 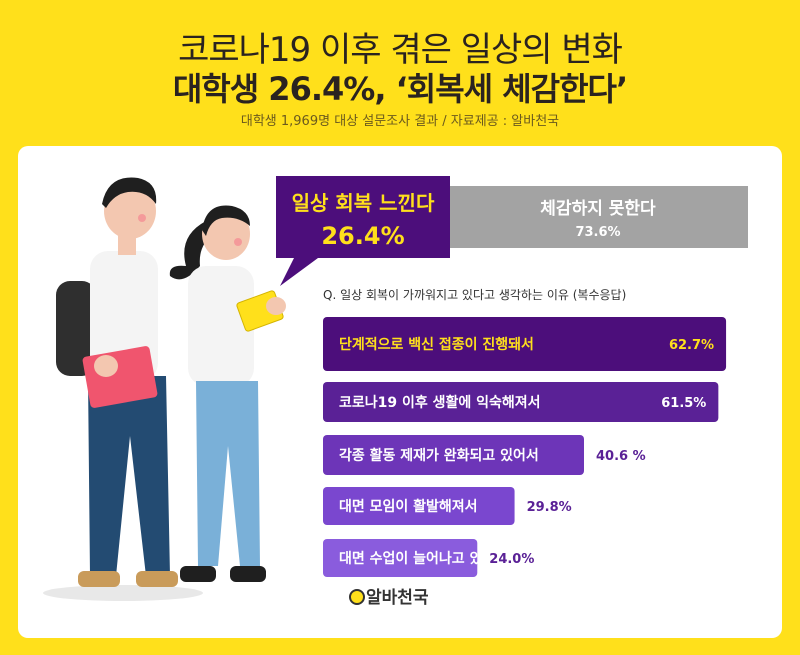 What do you see at coordinates (400, 50) in the screenshot?
I see `page-title-line1: 코로나19 이후 겪은 일상의 변화` at bounding box center [400, 50].